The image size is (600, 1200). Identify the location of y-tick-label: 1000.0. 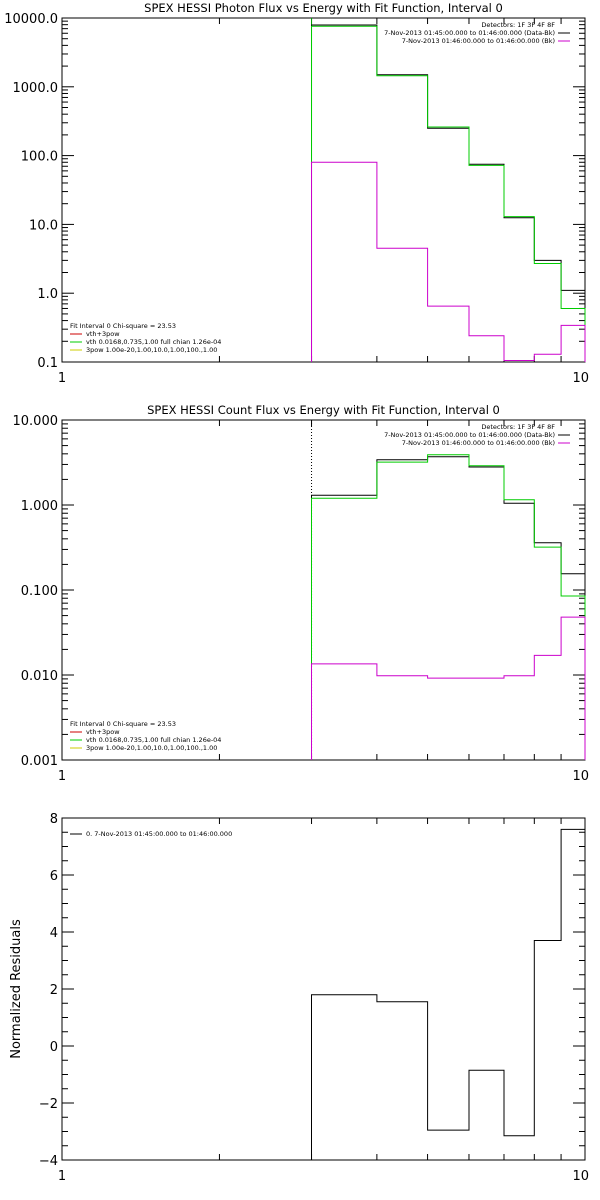
(36, 88).